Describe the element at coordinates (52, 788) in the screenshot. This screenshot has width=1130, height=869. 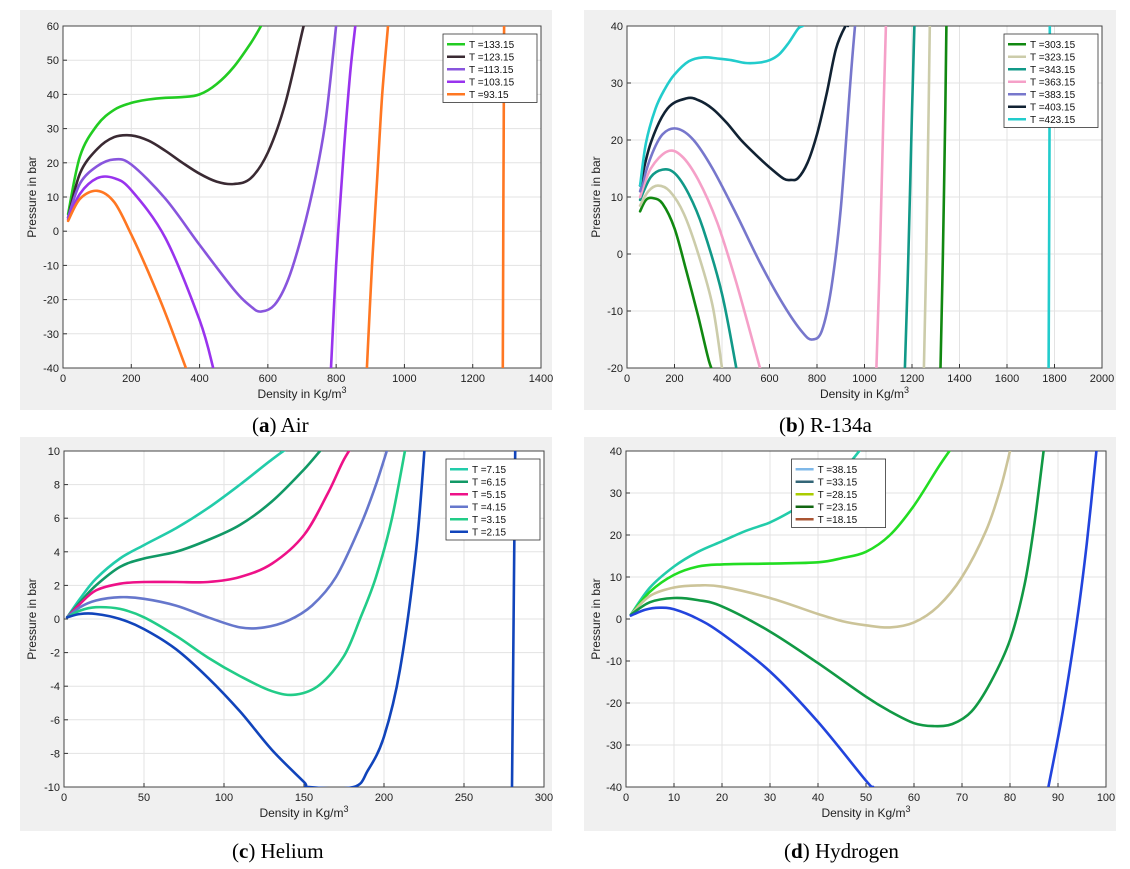
I see `y-tick-label: -10` at that location.